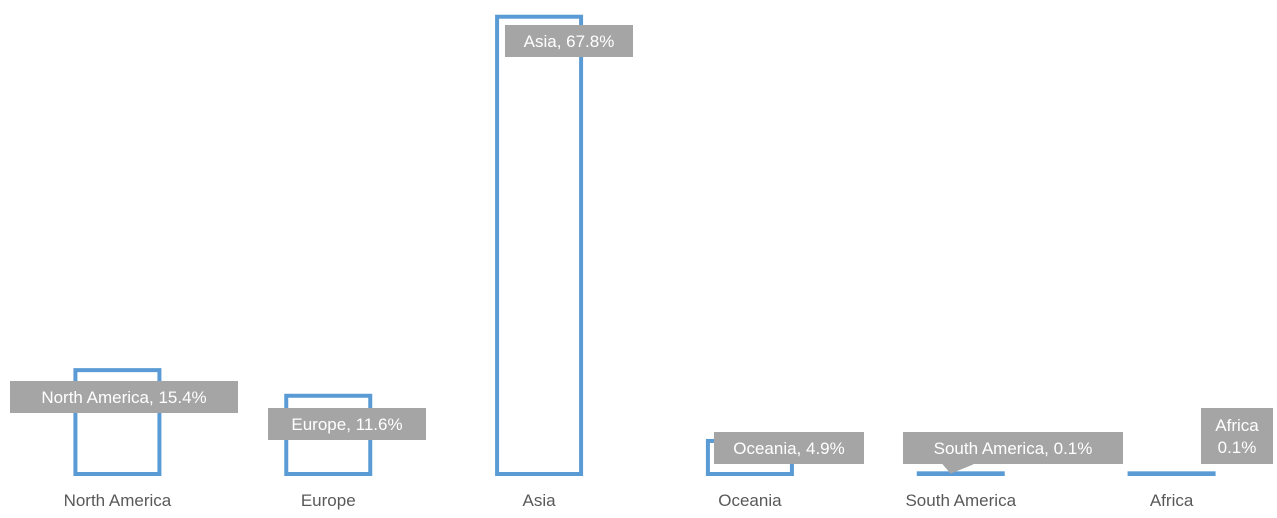 Image resolution: width=1277 pixels, height=518 pixels. I want to click on data-label-text: Asia, 67.8%, so click(569, 41).